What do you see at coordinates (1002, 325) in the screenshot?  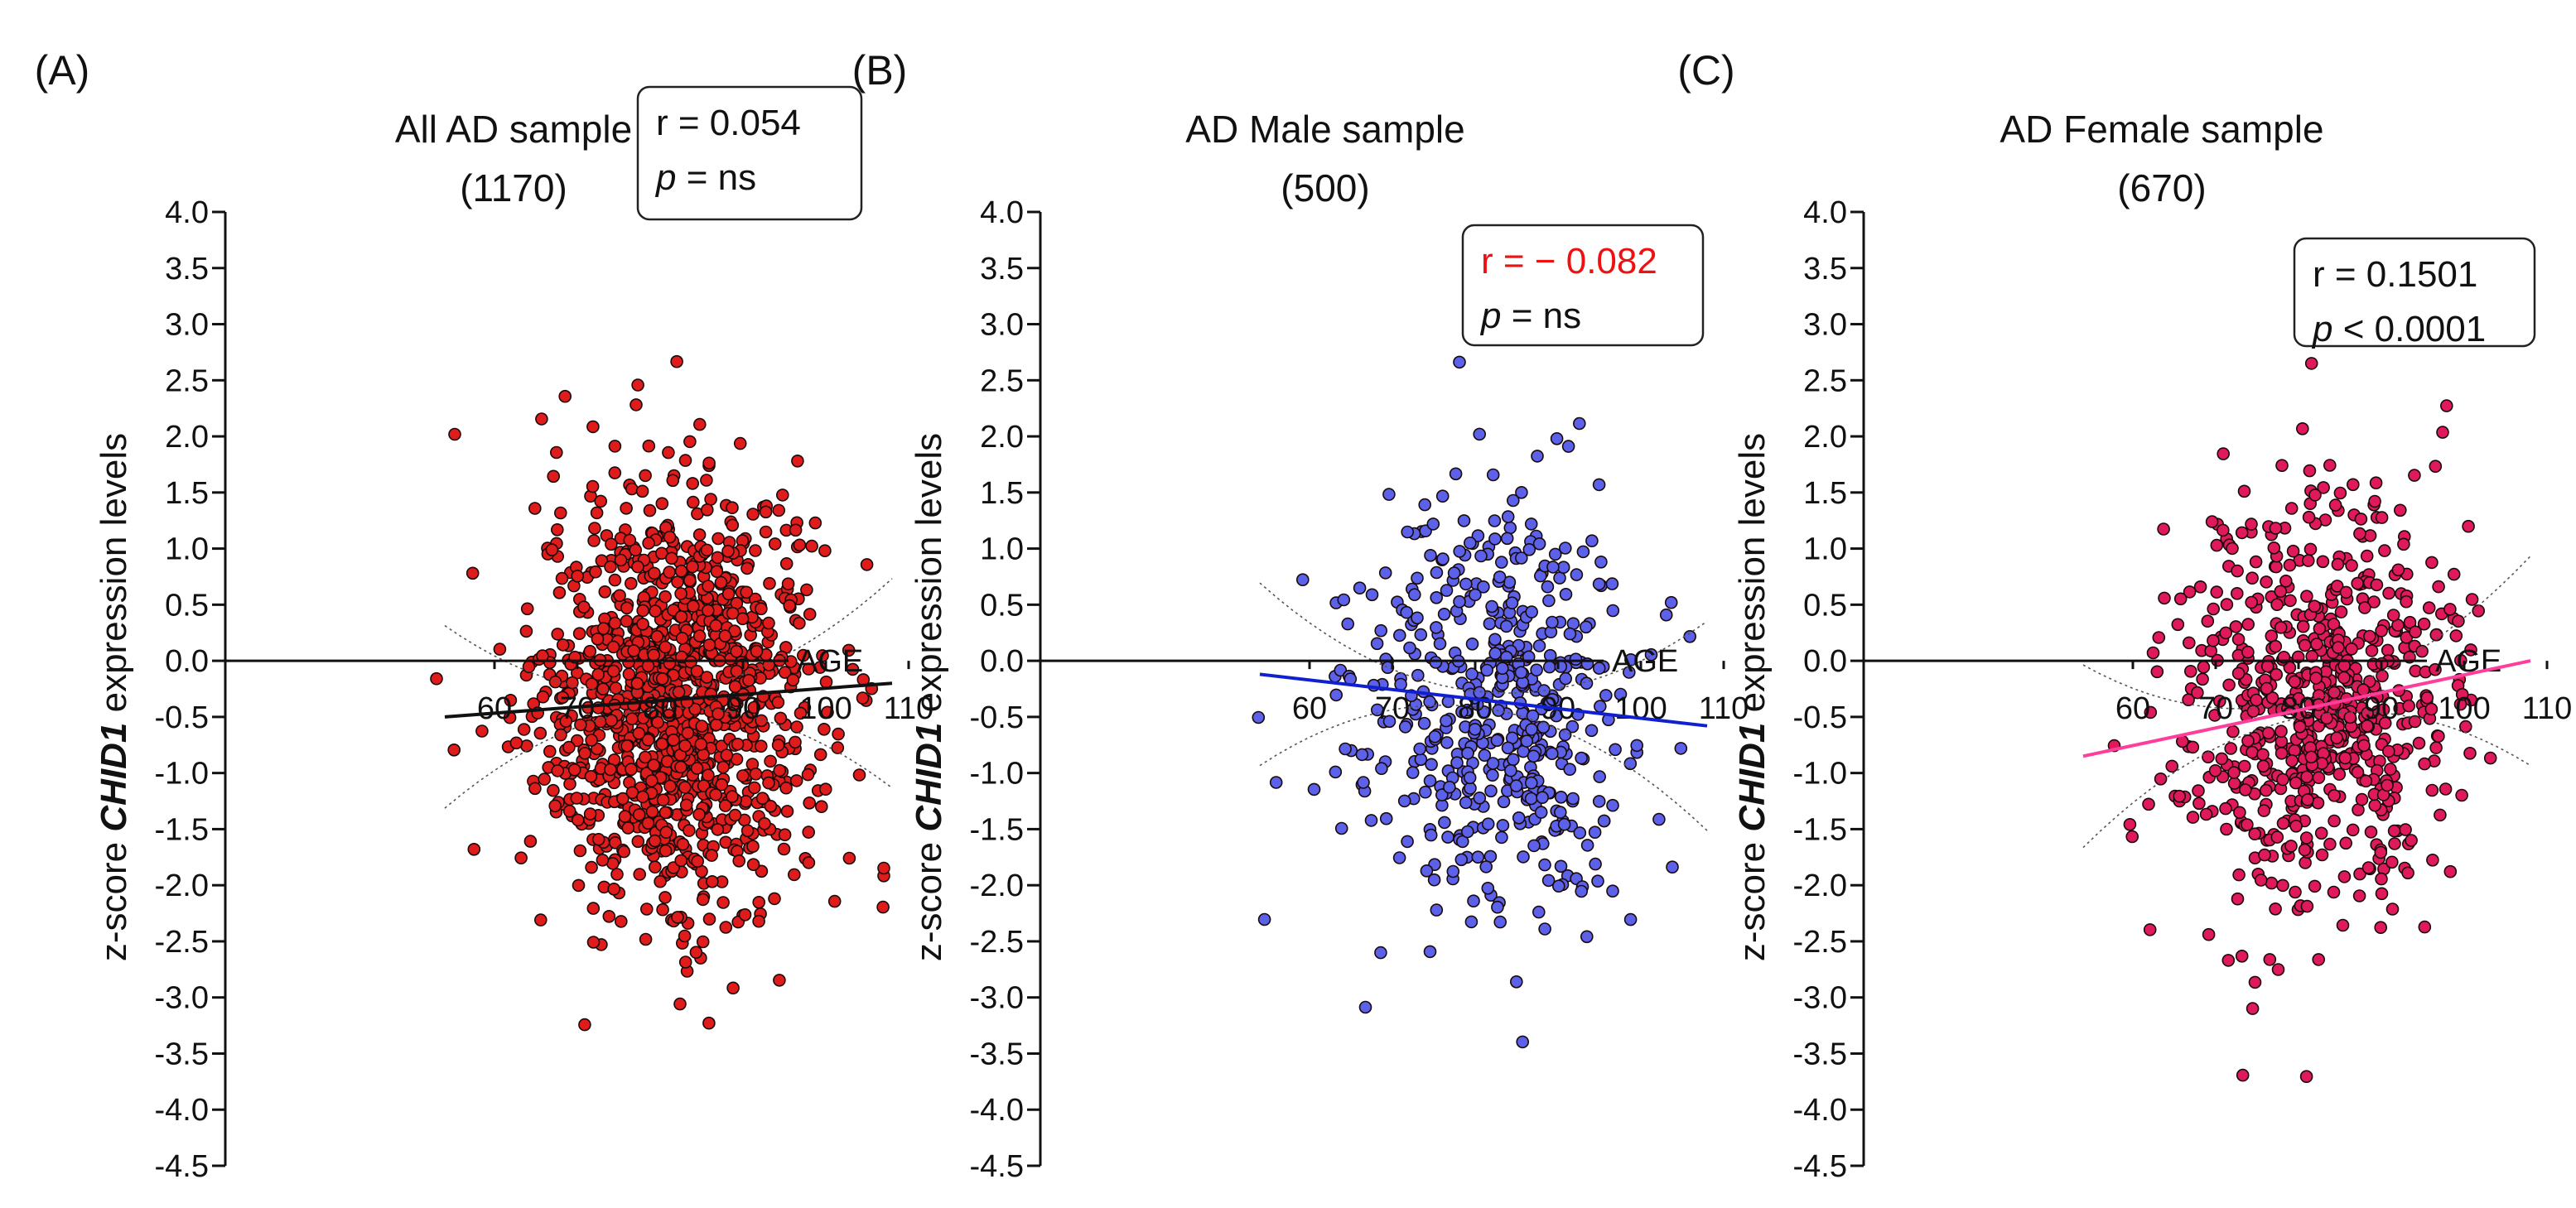 I see `y-tick-label: 3.0` at bounding box center [1002, 325].